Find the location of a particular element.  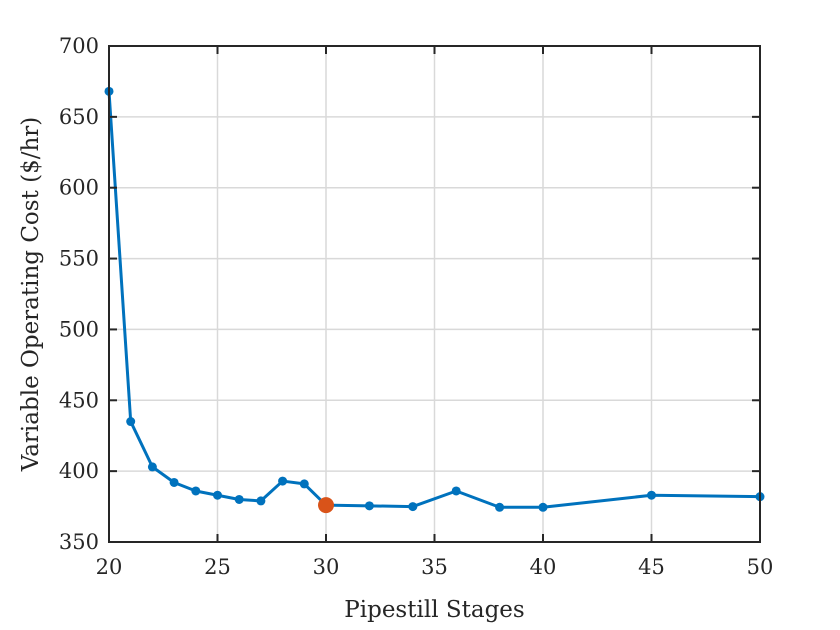

x-tick-labels: 20 25 30 35 40 45 50 is located at coordinates (435, 567).